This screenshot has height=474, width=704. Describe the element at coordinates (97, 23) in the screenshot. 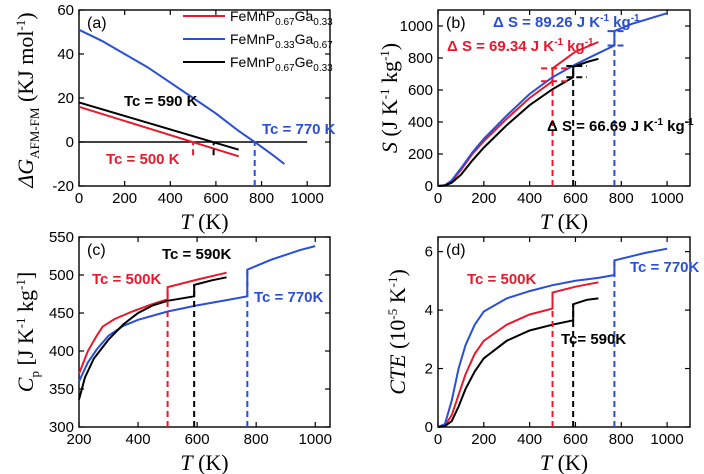

I see `panel-label: (a)` at that location.